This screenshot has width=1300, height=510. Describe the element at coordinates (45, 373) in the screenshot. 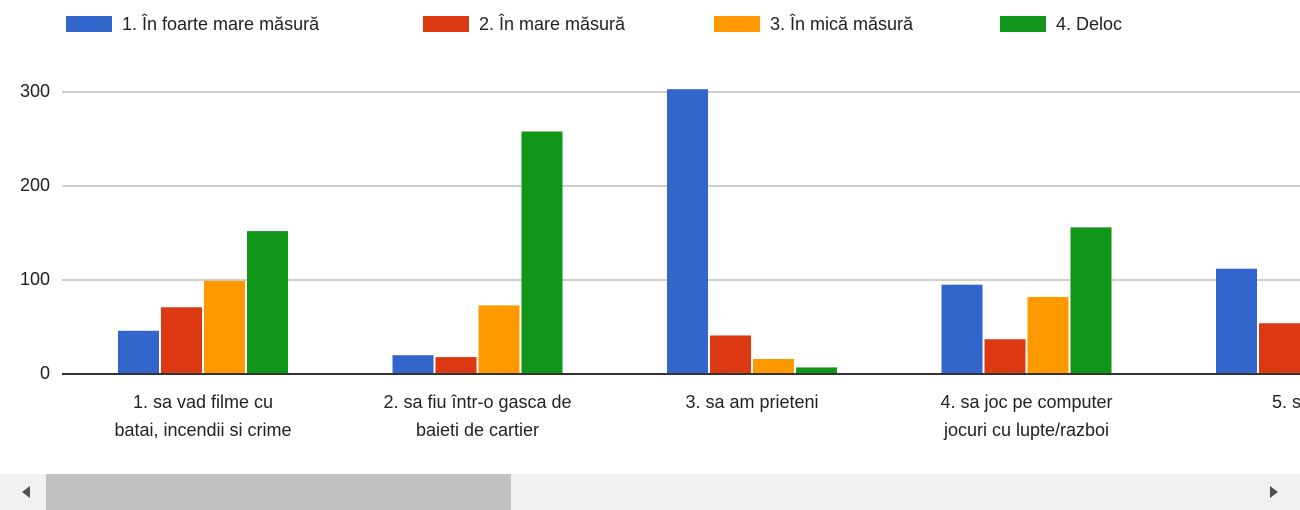

I see `y-tick-label: 0` at that location.